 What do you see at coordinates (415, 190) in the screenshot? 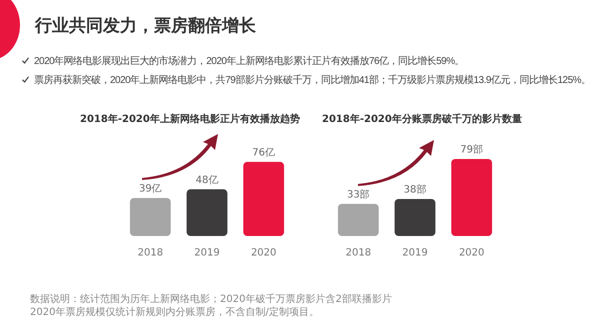
I see `data-label: 38部` at bounding box center [415, 190].